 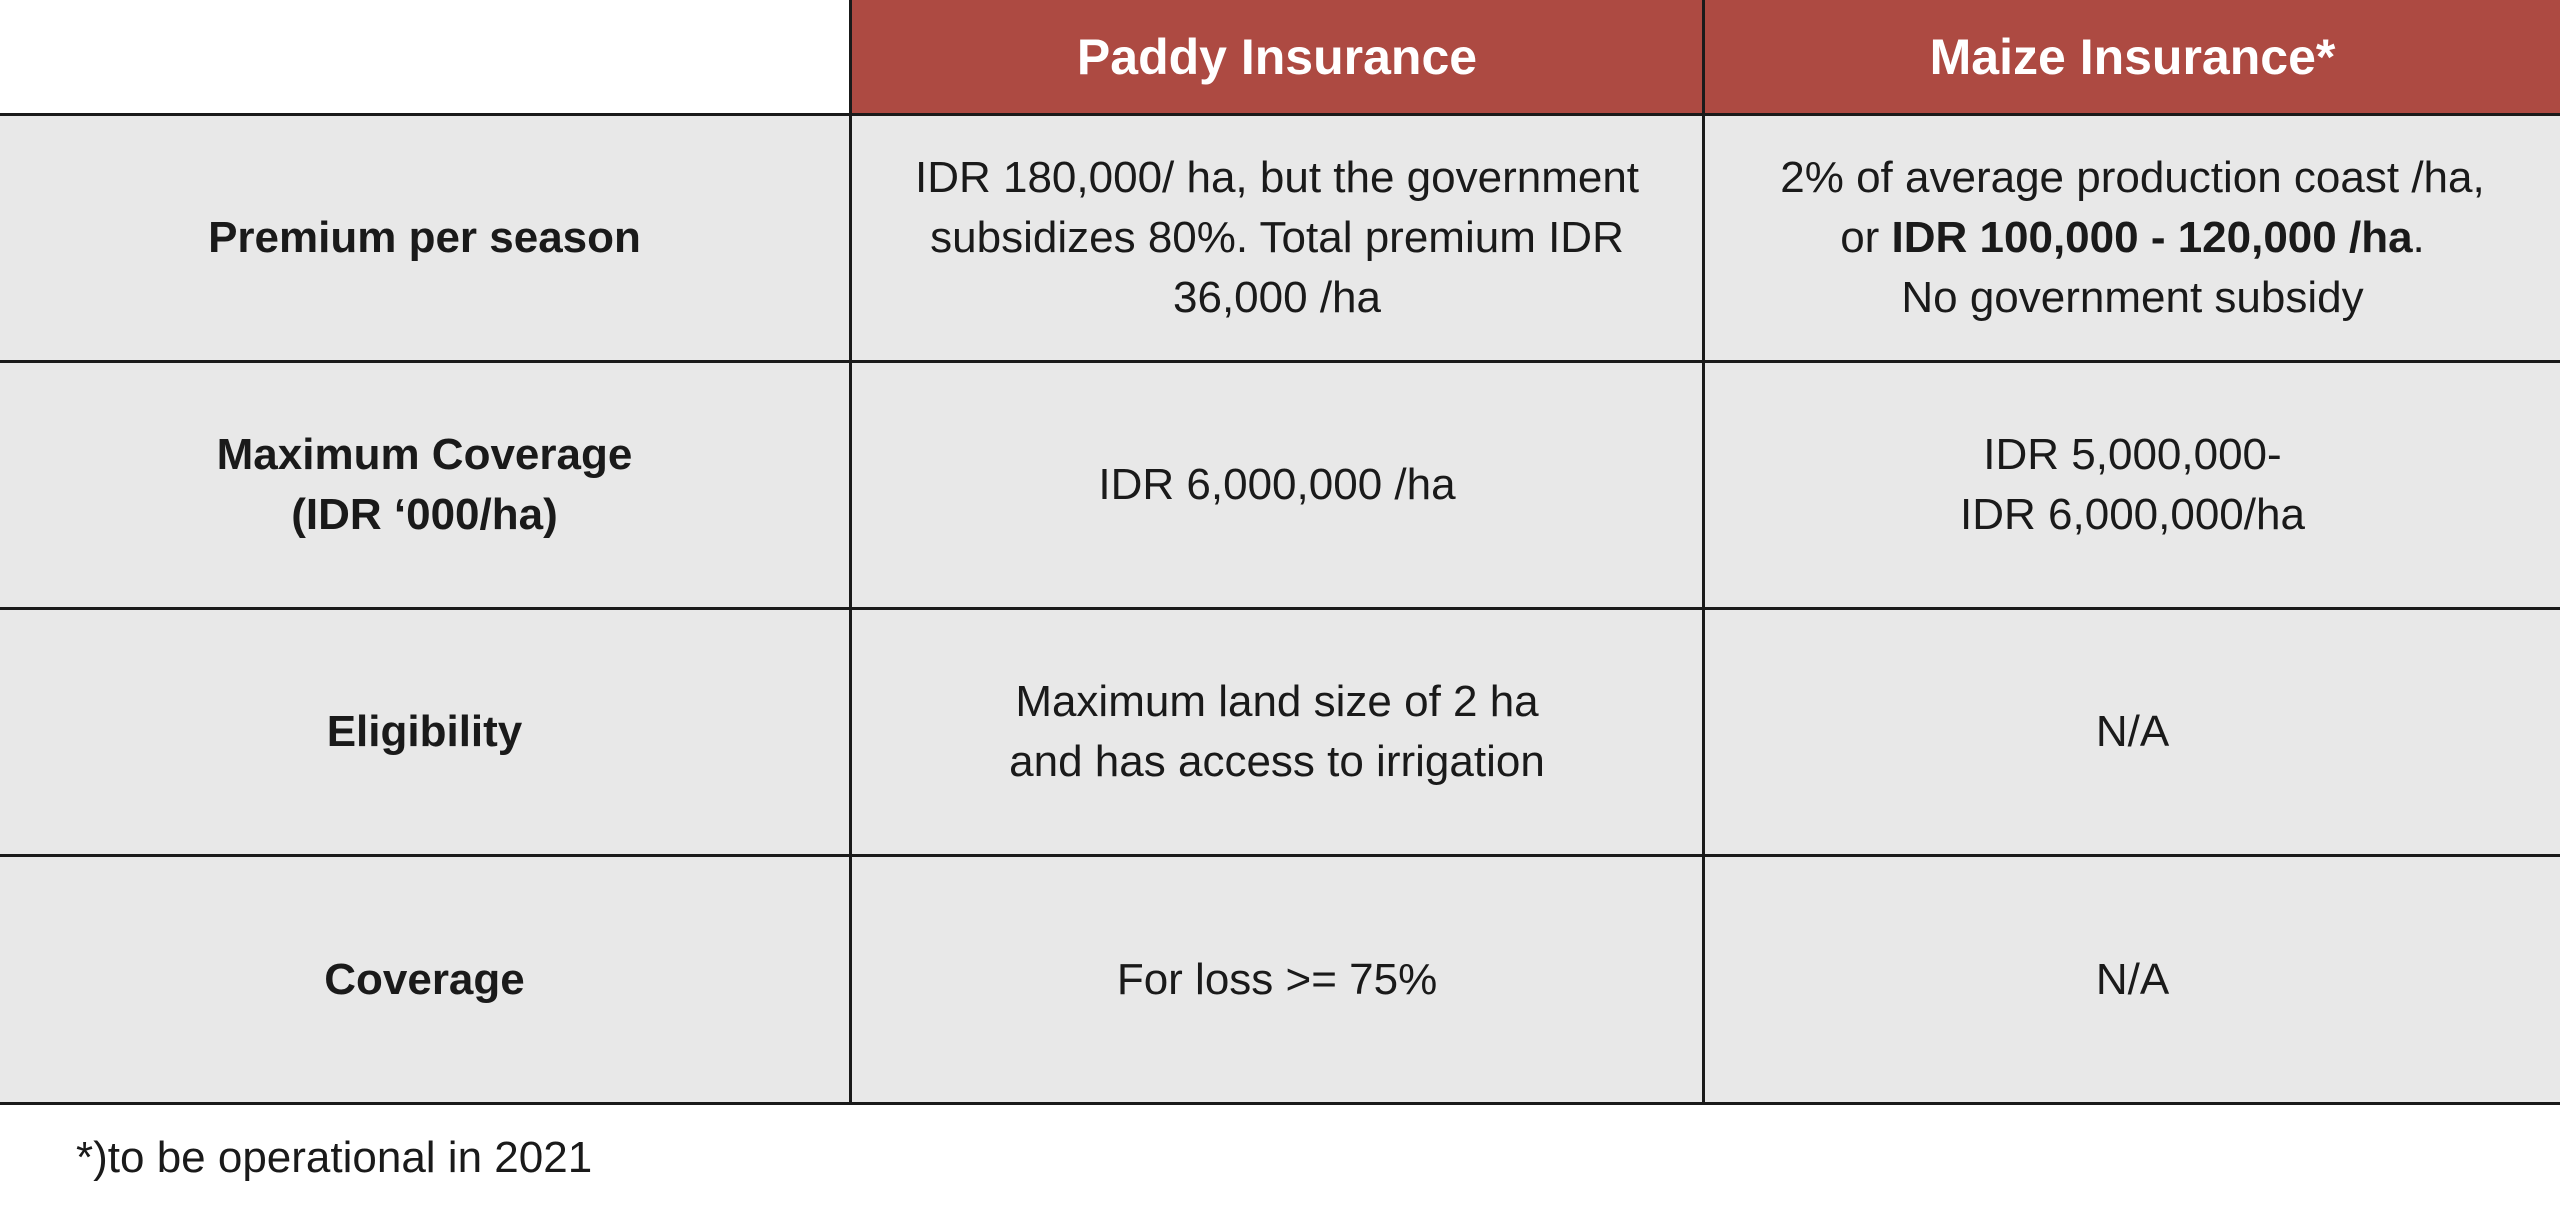 What do you see at coordinates (426, 58) in the screenshot?
I see `header-corner-cell` at bounding box center [426, 58].